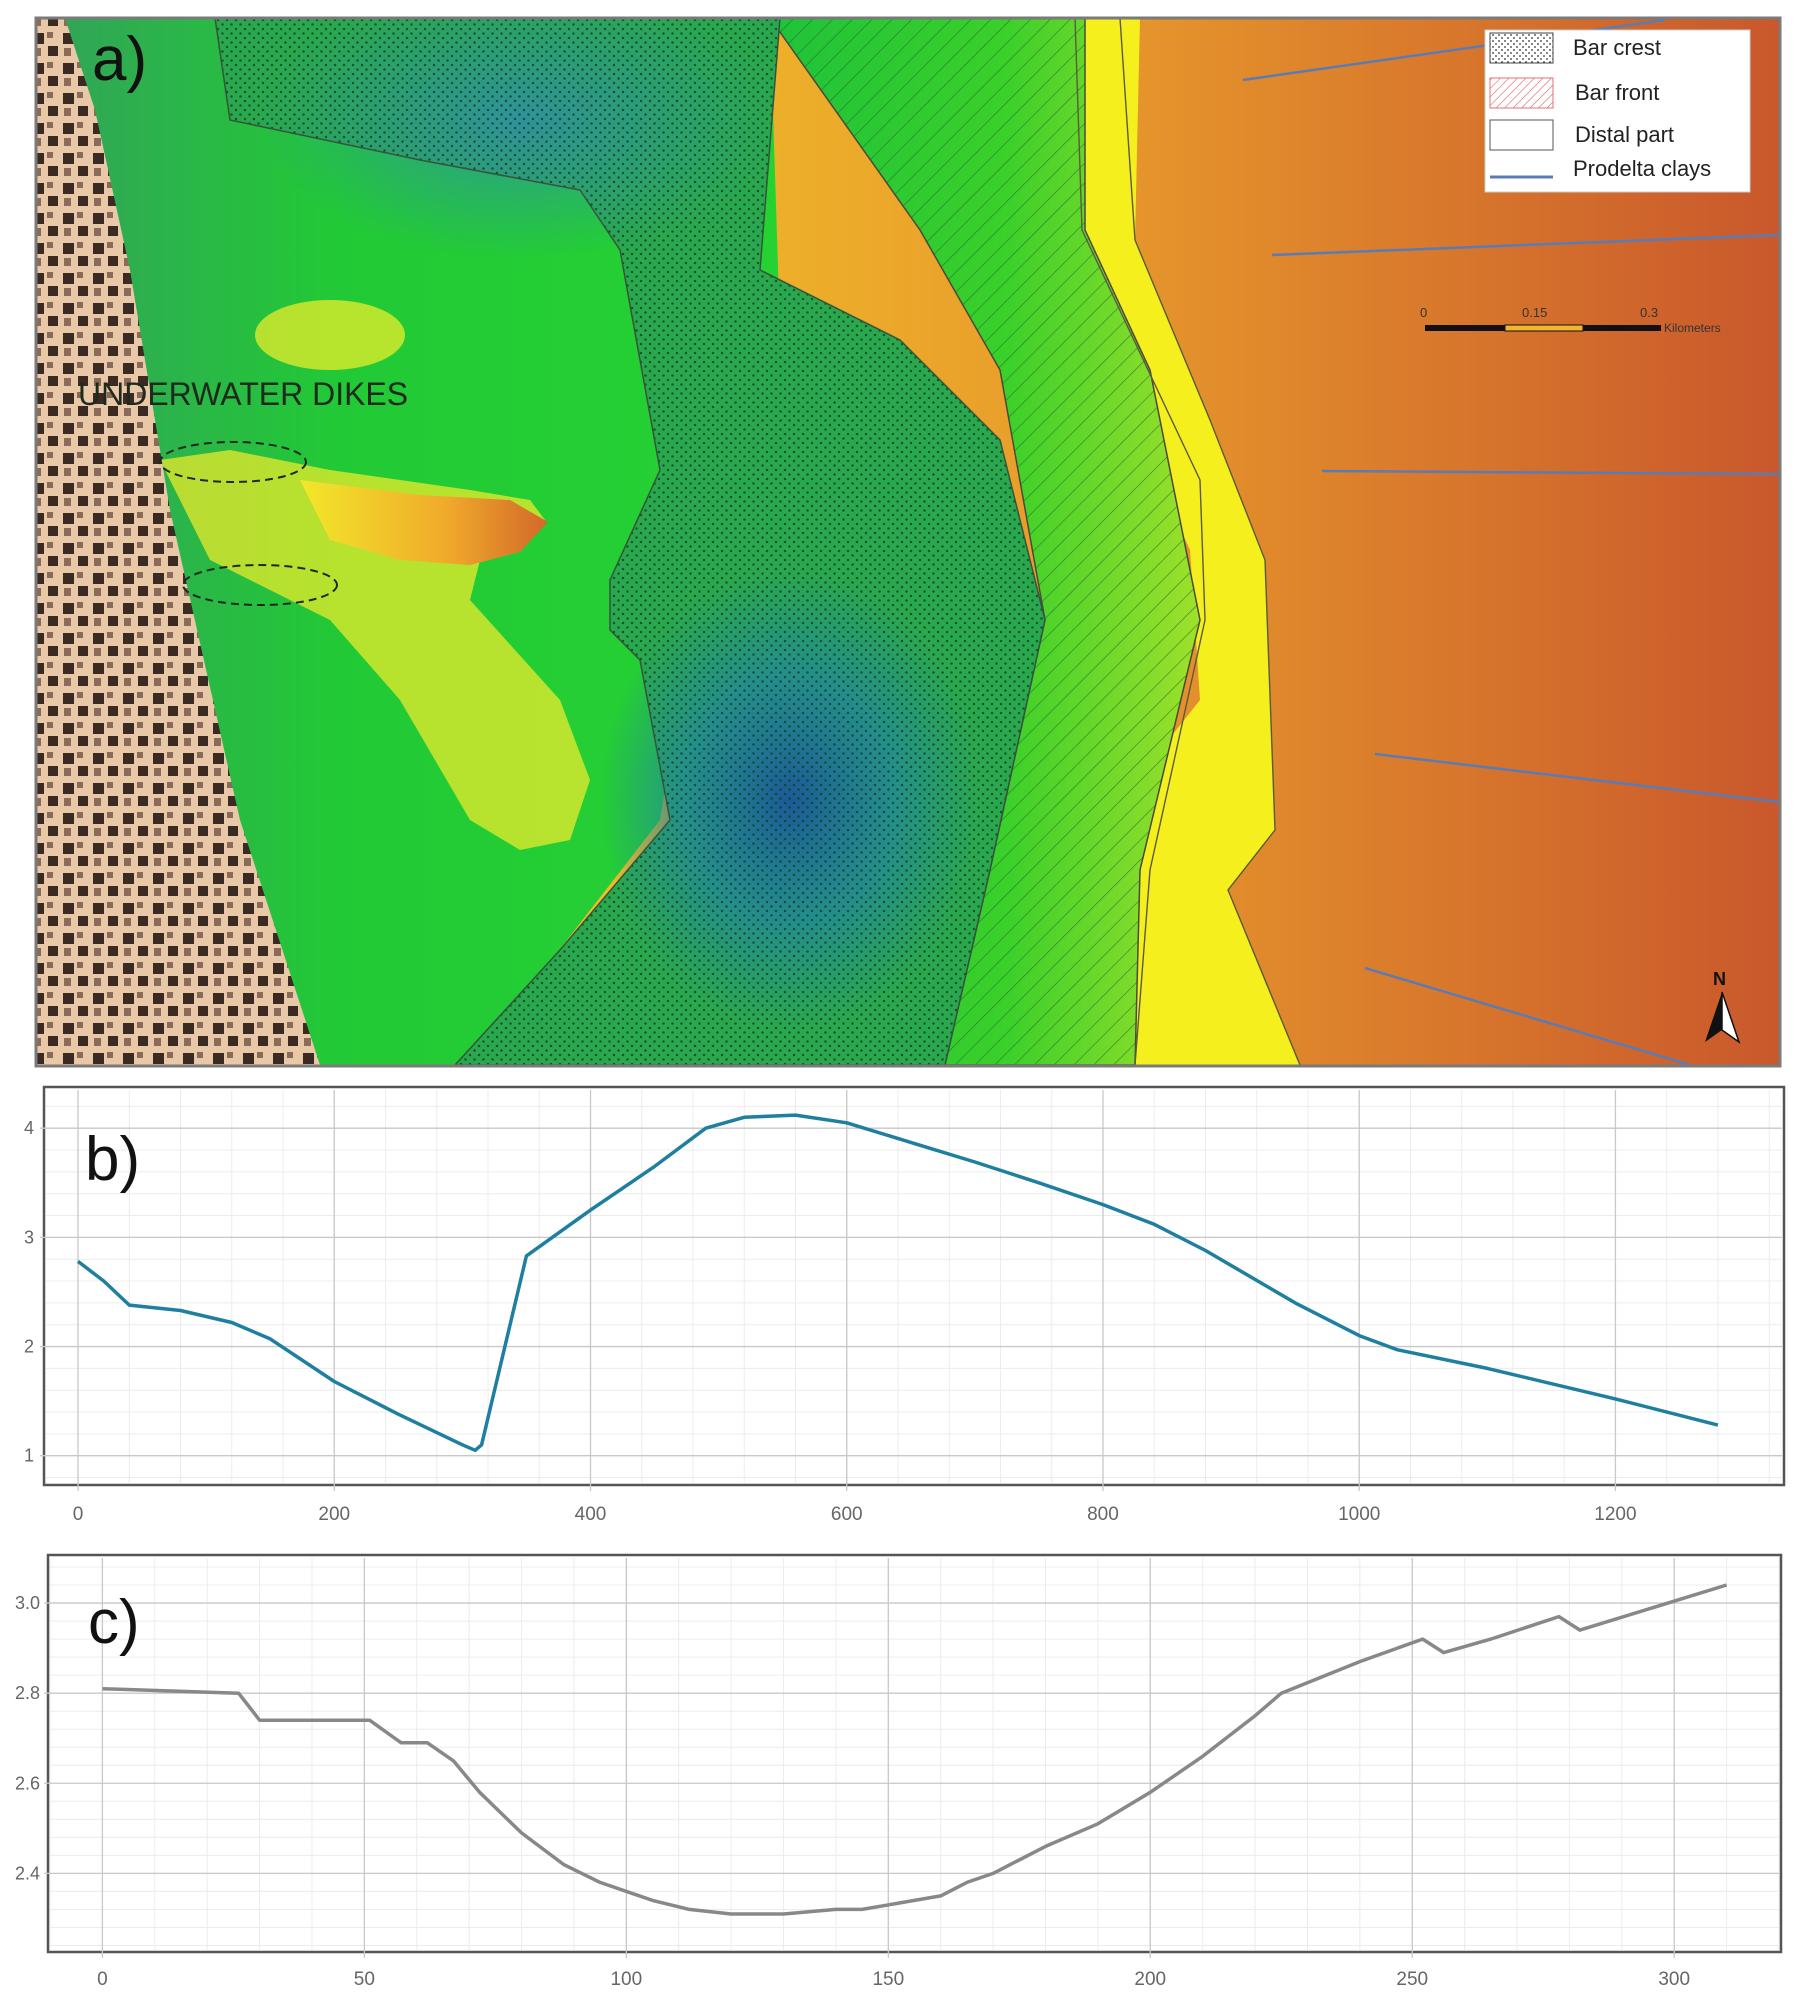  I want to click on x-tick-label: 400, so click(591, 1514).